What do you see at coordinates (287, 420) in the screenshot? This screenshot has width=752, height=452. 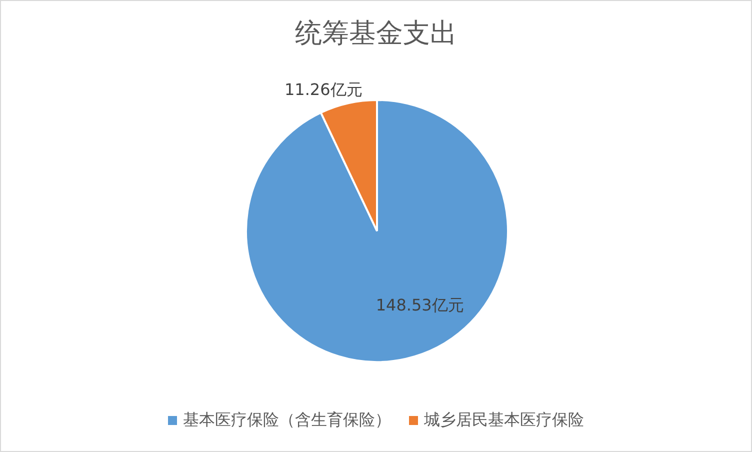 I see `legend-label: 基本医疗保险（含生育保险）` at bounding box center [287, 420].